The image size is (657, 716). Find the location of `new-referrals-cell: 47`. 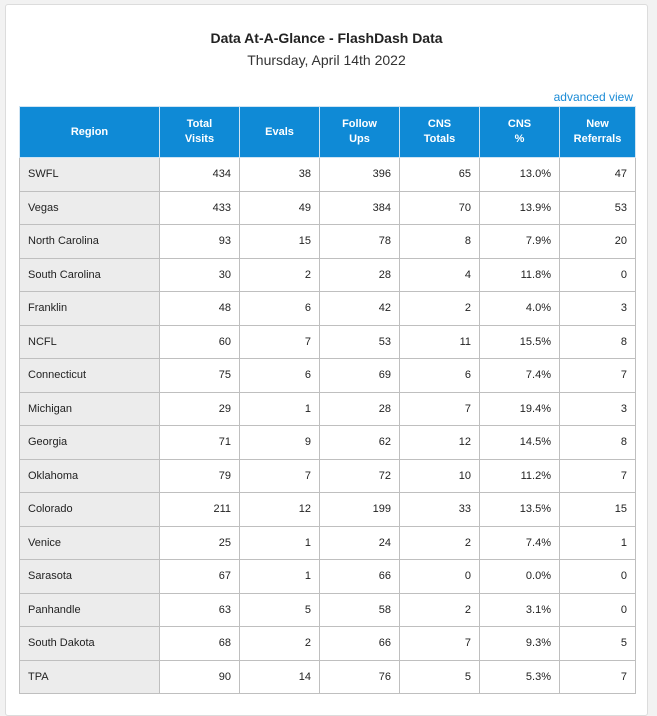

new-referrals-cell: 47 is located at coordinates (597, 174).